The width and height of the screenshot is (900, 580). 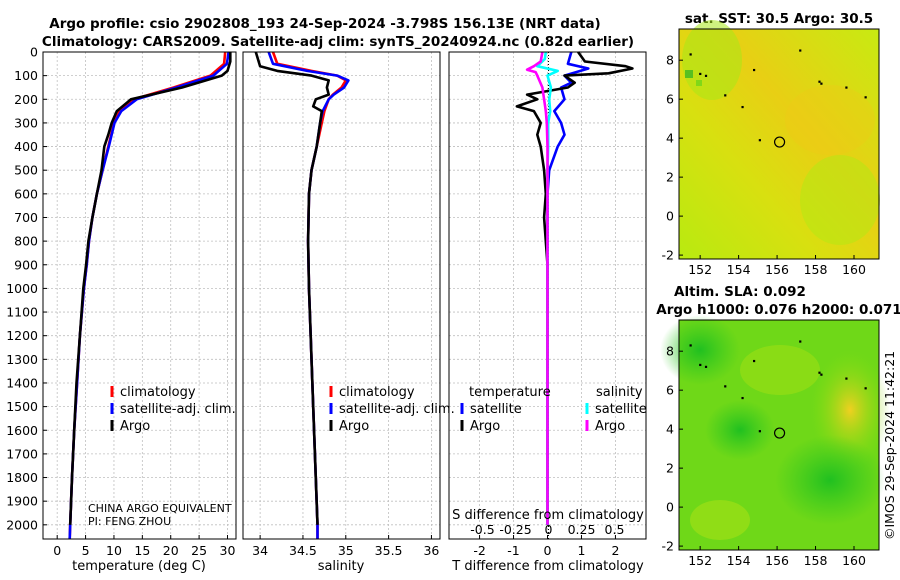 What do you see at coordinates (670, 468) in the screenshot?
I see `lat-tick-label: 2` at bounding box center [670, 468].